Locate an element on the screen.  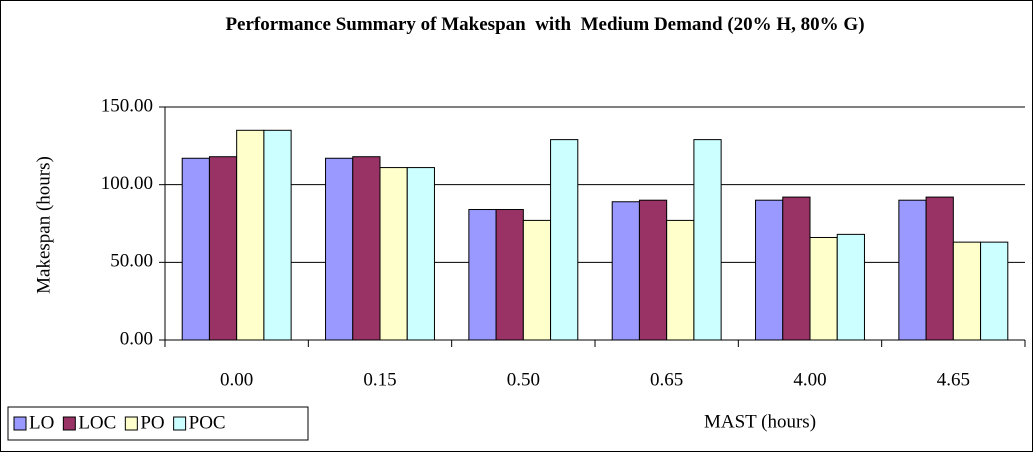
x-tick-label: 0.00 is located at coordinates (236, 379).